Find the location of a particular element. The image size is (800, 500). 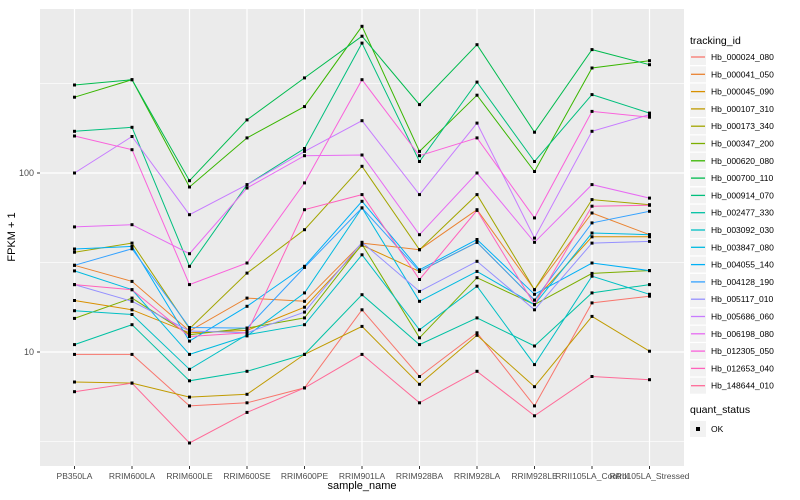

x-axis-title: sample_name is located at coordinates (361, 486).